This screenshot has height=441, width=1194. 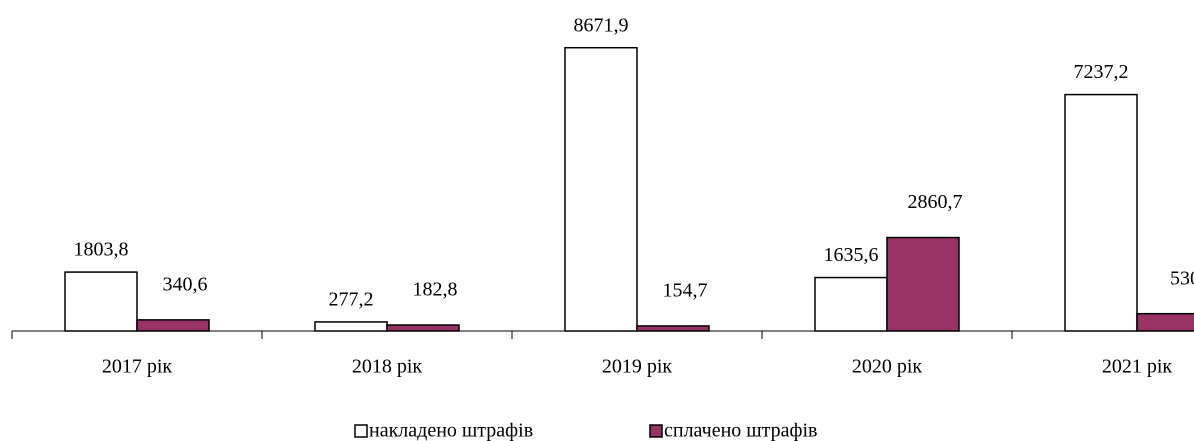 I want to click on x-tick-label: 2020 рік, so click(x=887, y=367).